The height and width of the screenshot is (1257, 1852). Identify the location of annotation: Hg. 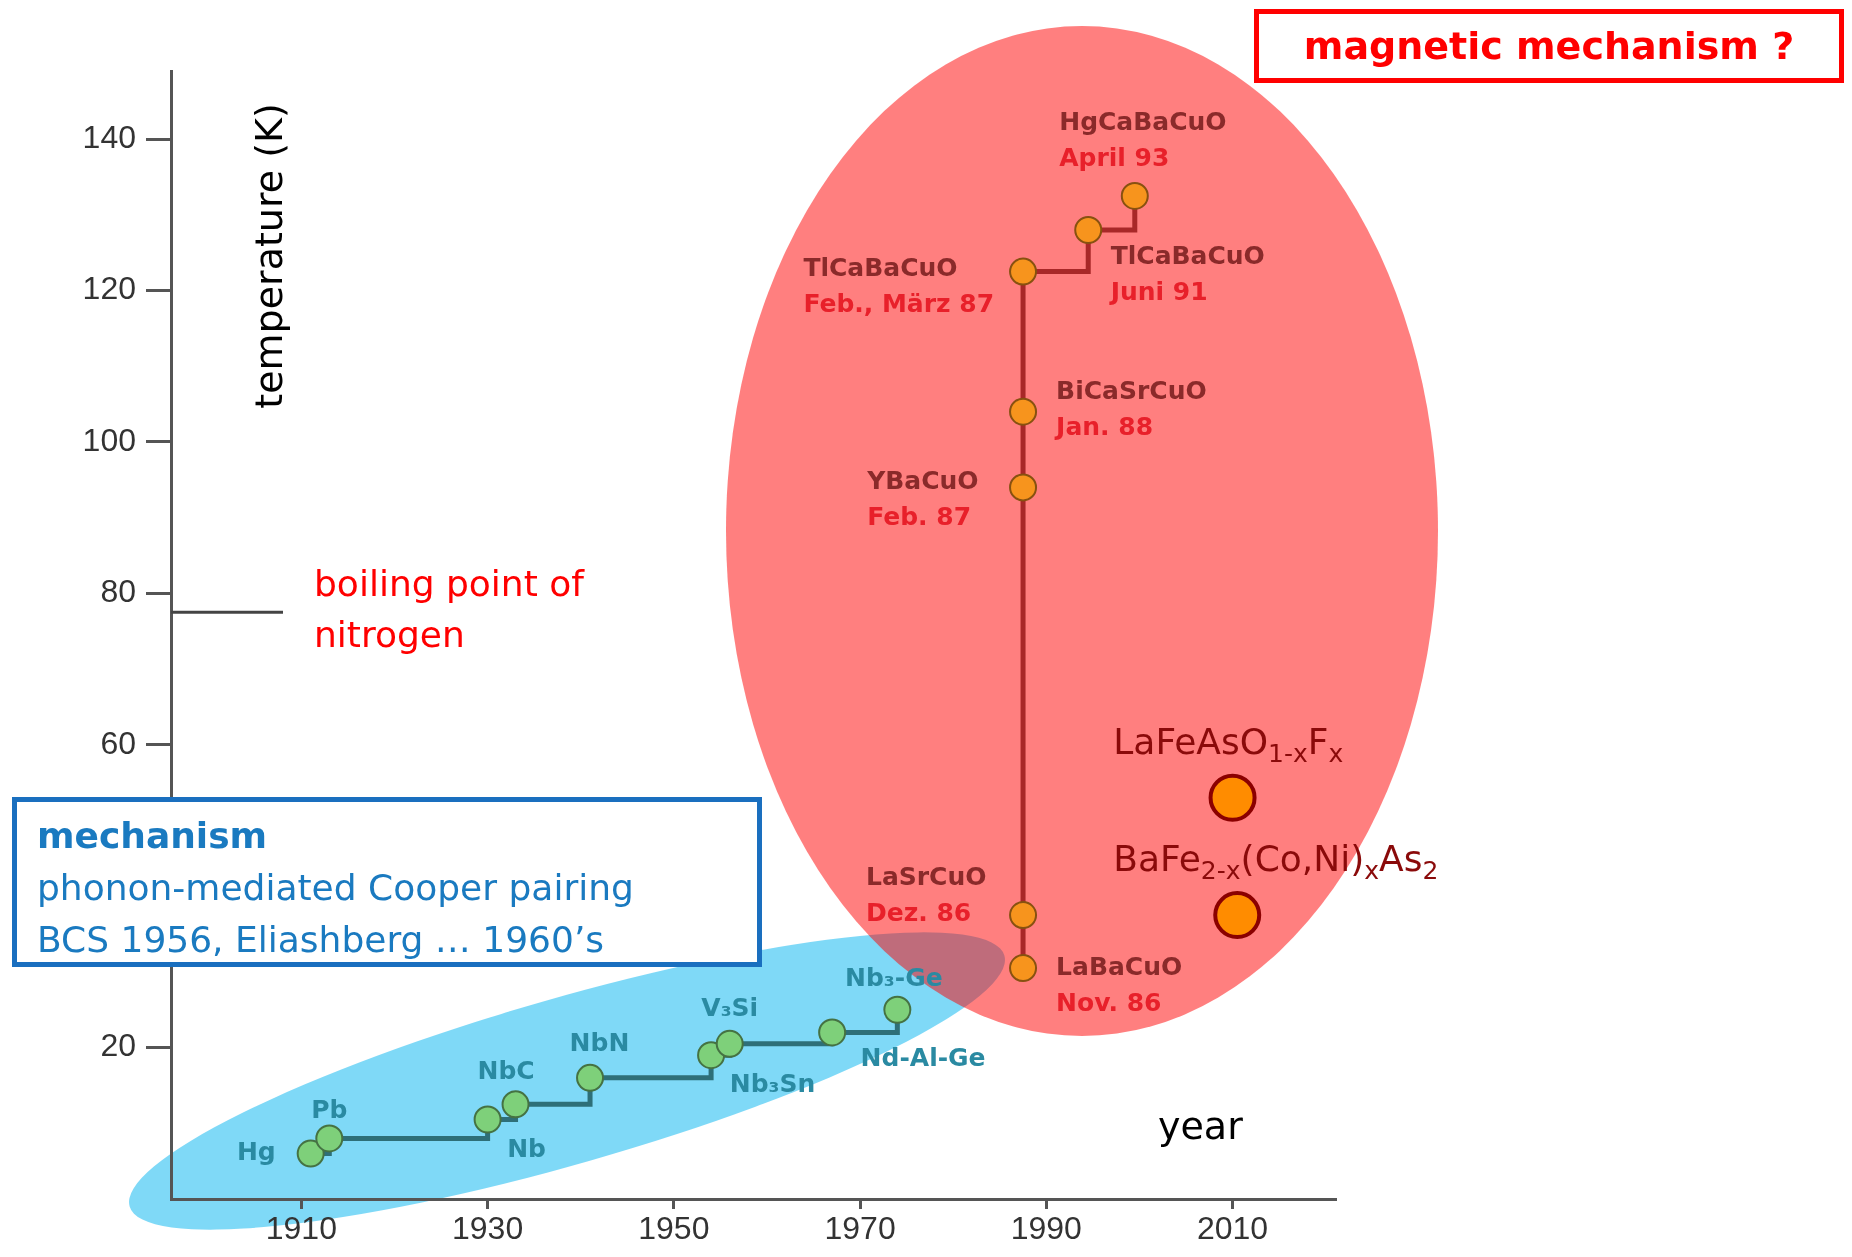
(256, 1152).